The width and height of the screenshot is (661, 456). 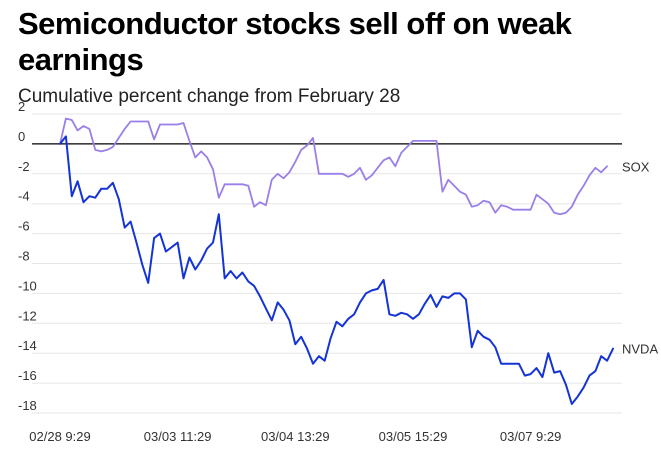 I want to click on y-axis-ticks: 2 0 -2 -4 -6 -8 -10 -12 -14 -16 -18, so click(x=27, y=256).